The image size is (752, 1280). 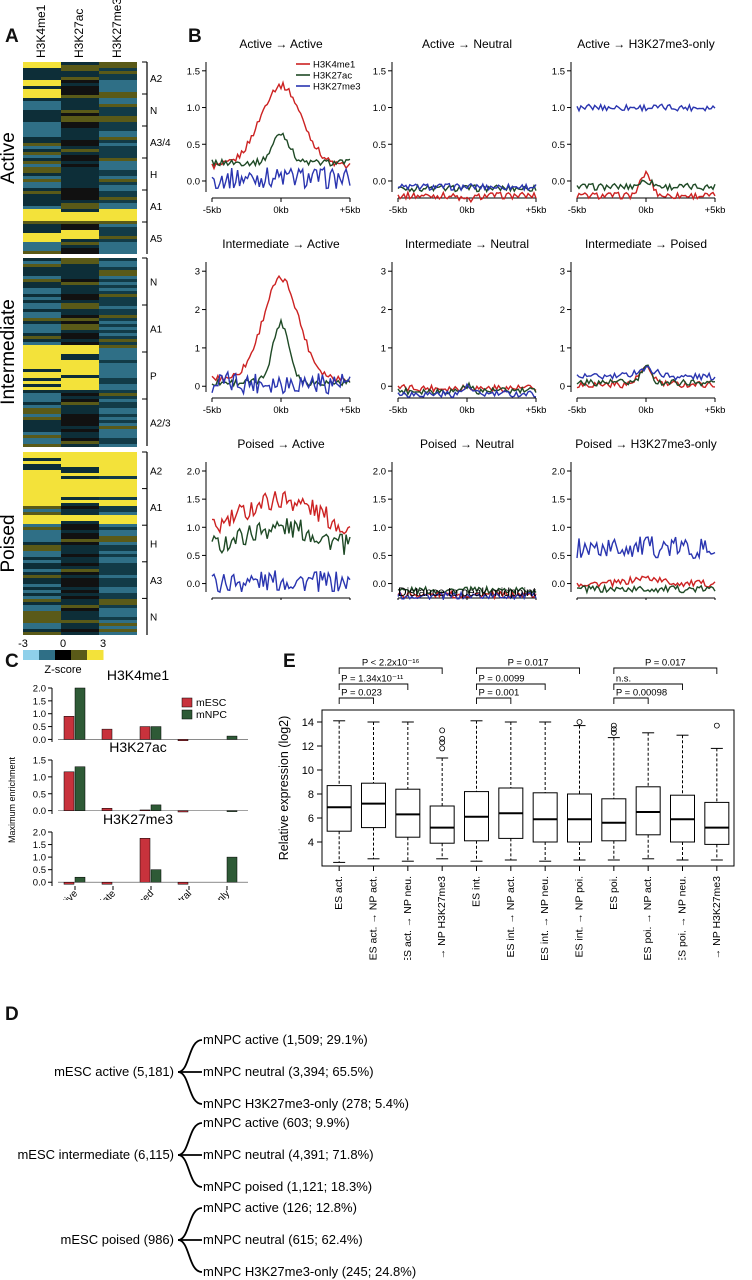 I want to click on y-tick-label: 1.0, so click(x=558, y=528).